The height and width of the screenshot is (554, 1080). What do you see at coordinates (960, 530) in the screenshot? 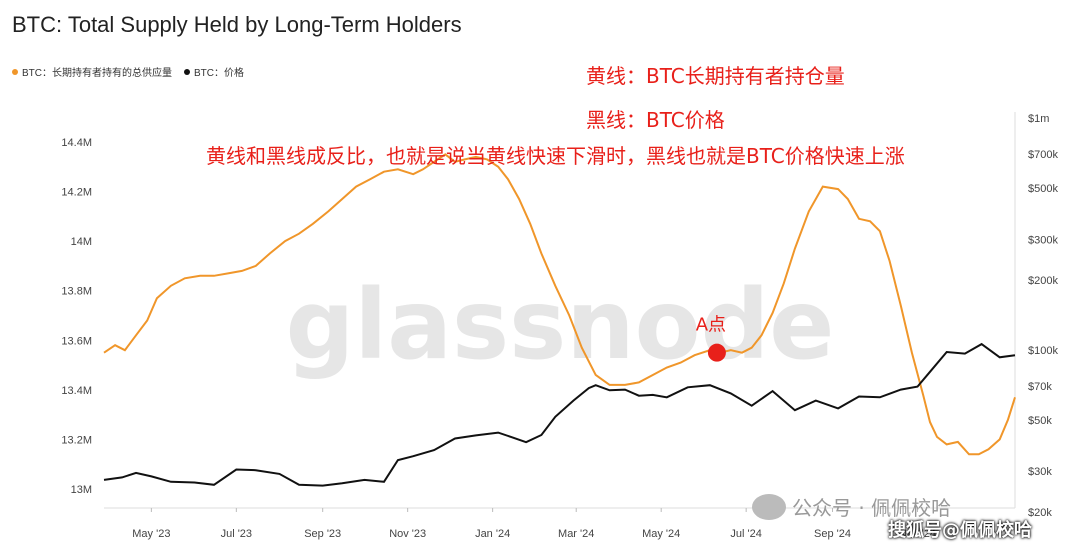
I see `footer-account: 搜狐号@佩佩校哈` at bounding box center [960, 530].